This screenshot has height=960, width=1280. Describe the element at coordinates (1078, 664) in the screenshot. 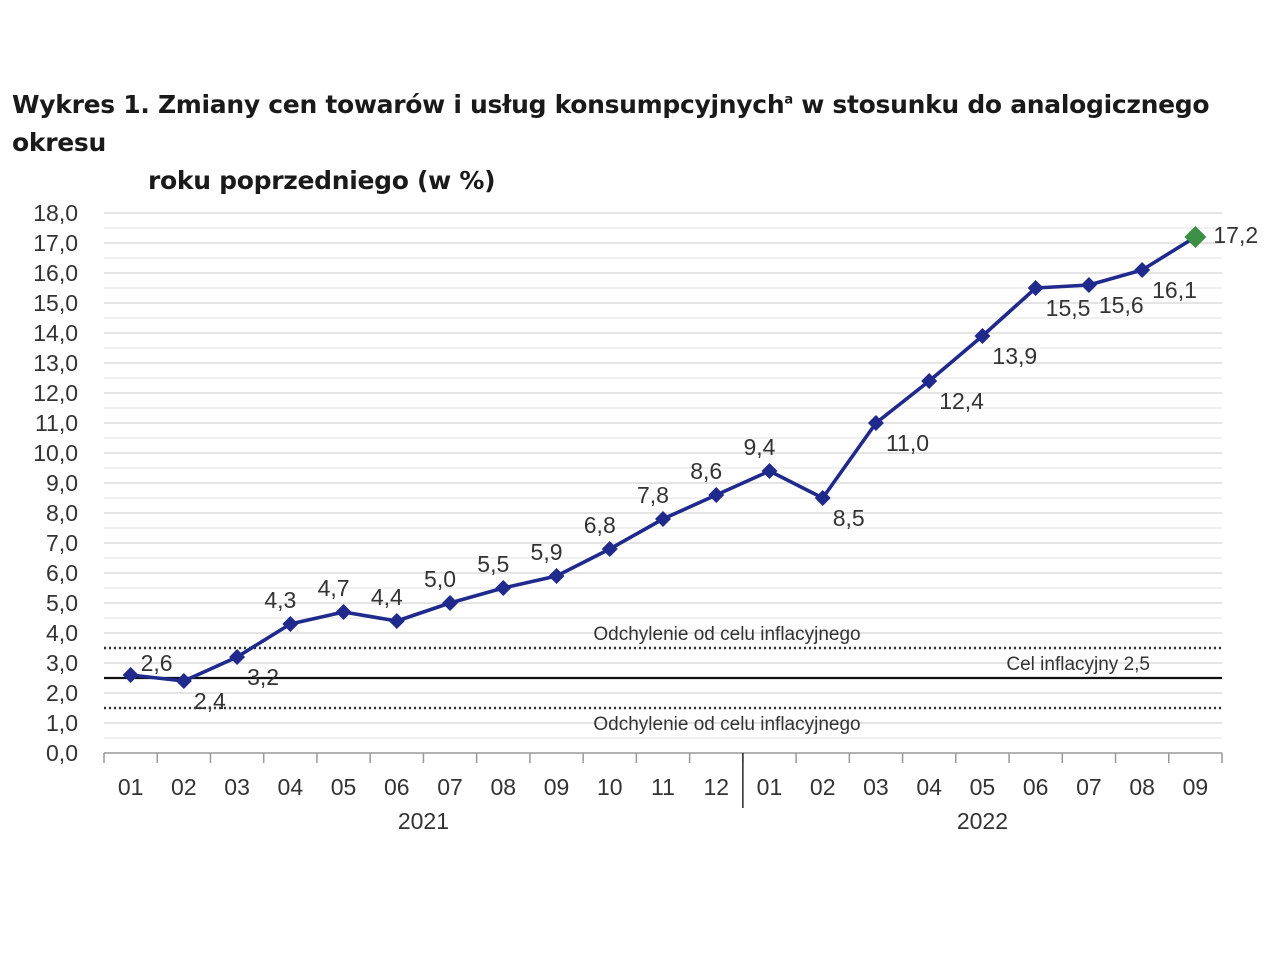

I see `target-label: Cel inflacyjny 2,5` at that location.